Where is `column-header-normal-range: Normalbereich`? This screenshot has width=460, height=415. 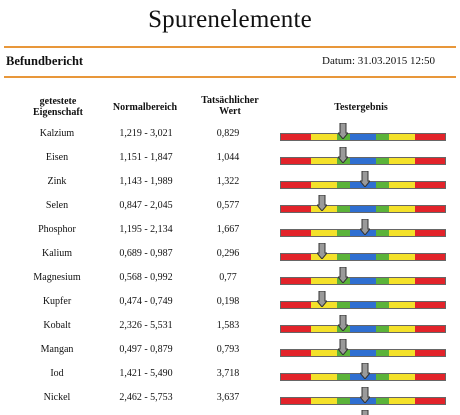
column-header-normal-range: Normalbereich is located at coordinates (145, 107).